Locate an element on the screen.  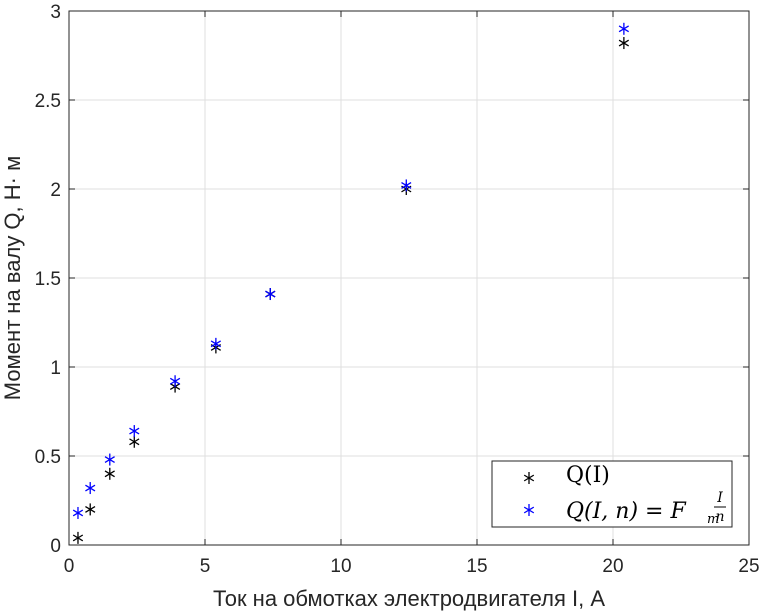
legend-entry-q-i: Q(I) is located at coordinates (588, 475).